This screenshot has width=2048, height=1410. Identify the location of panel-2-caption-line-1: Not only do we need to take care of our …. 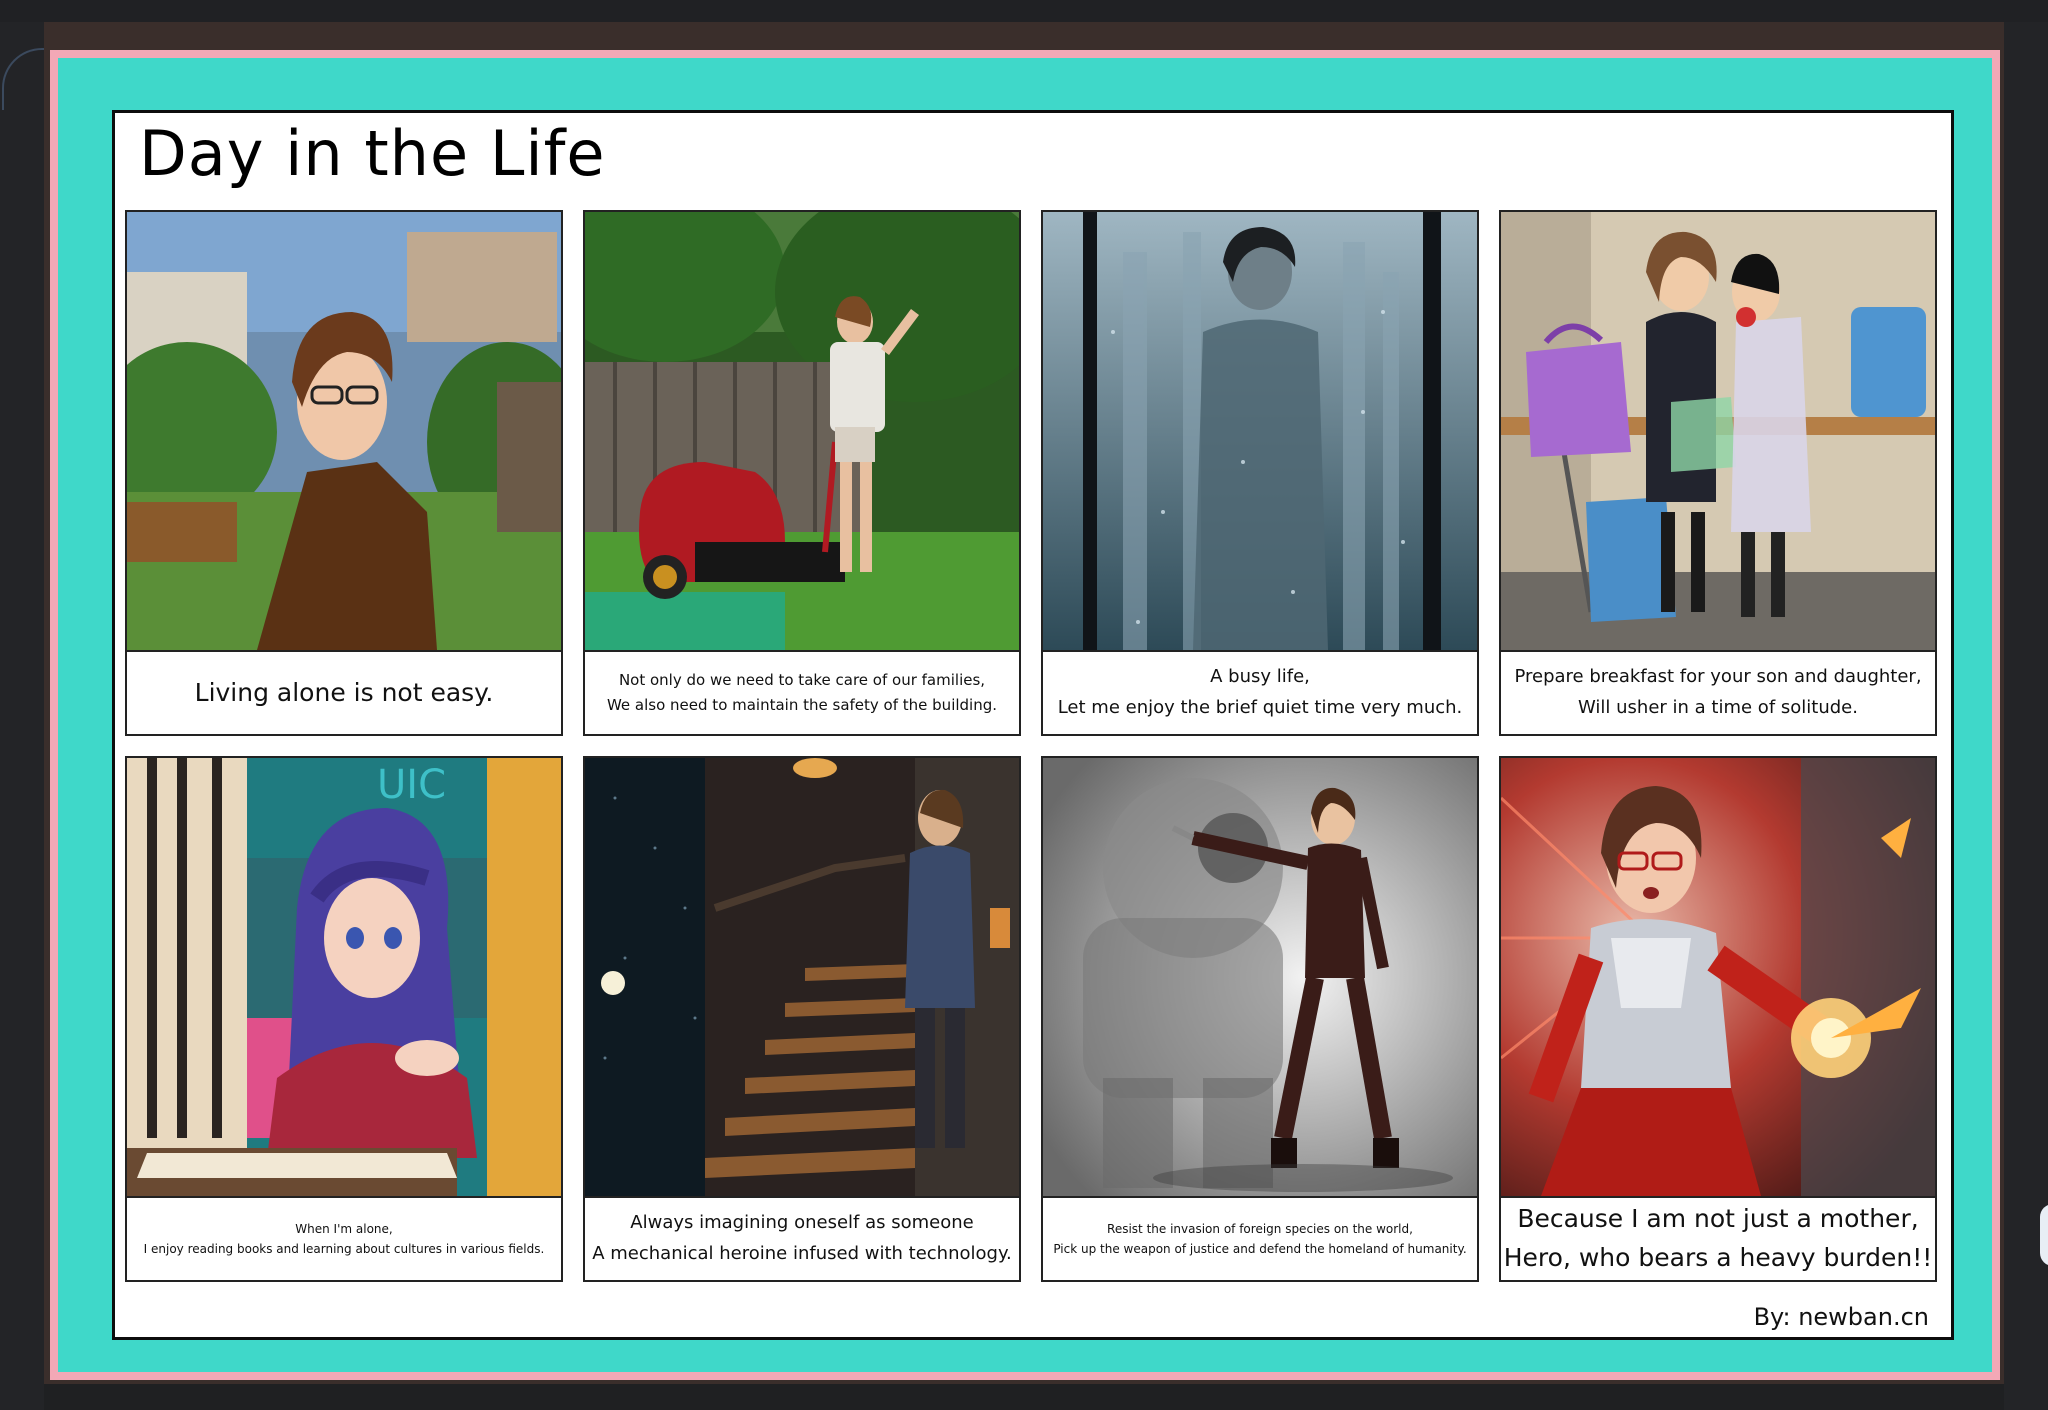
(802, 679).